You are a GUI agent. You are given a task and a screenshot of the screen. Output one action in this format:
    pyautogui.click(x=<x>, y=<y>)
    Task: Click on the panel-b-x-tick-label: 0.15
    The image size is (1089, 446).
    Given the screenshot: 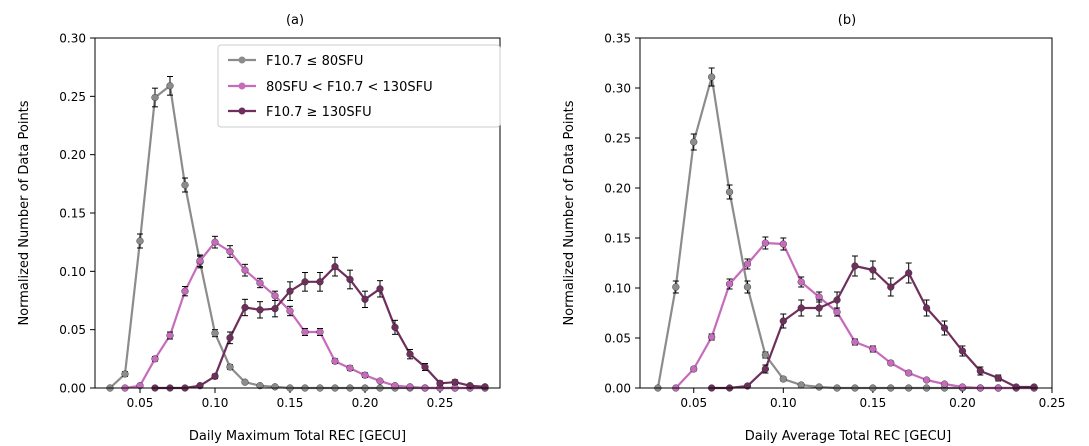 What is the action you would take?
    pyautogui.click(x=873, y=403)
    